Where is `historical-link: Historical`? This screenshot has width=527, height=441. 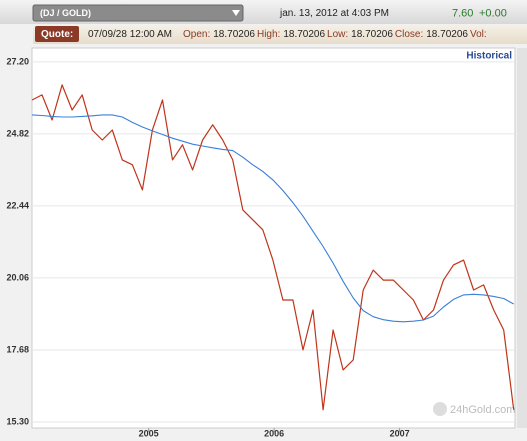
historical-link: Historical is located at coordinates (489, 56).